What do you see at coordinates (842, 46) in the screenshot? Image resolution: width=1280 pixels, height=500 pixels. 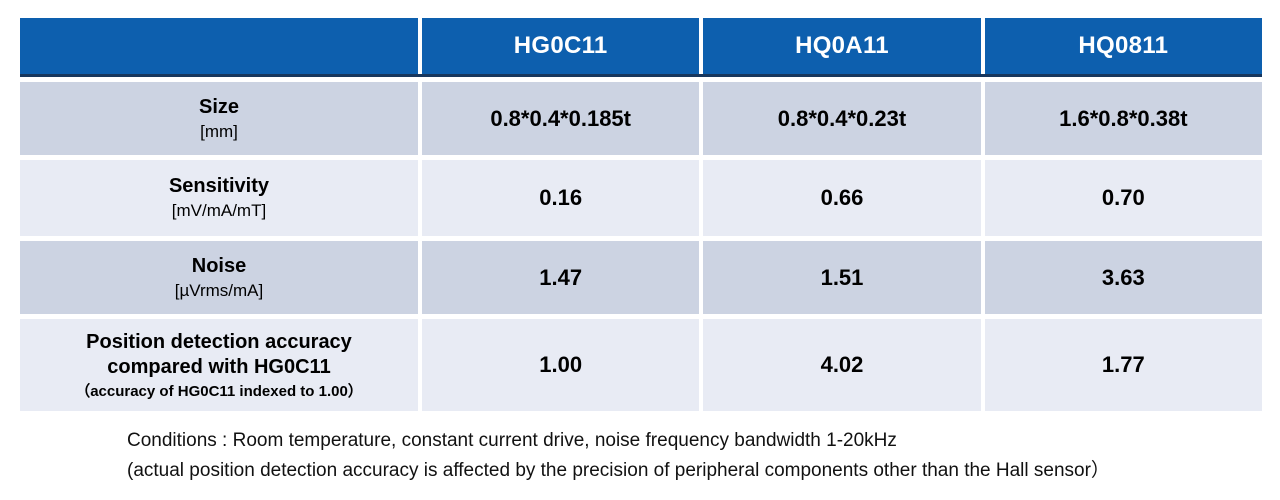 I see `header-cell-hq0a11: HQ0A11` at bounding box center [842, 46].